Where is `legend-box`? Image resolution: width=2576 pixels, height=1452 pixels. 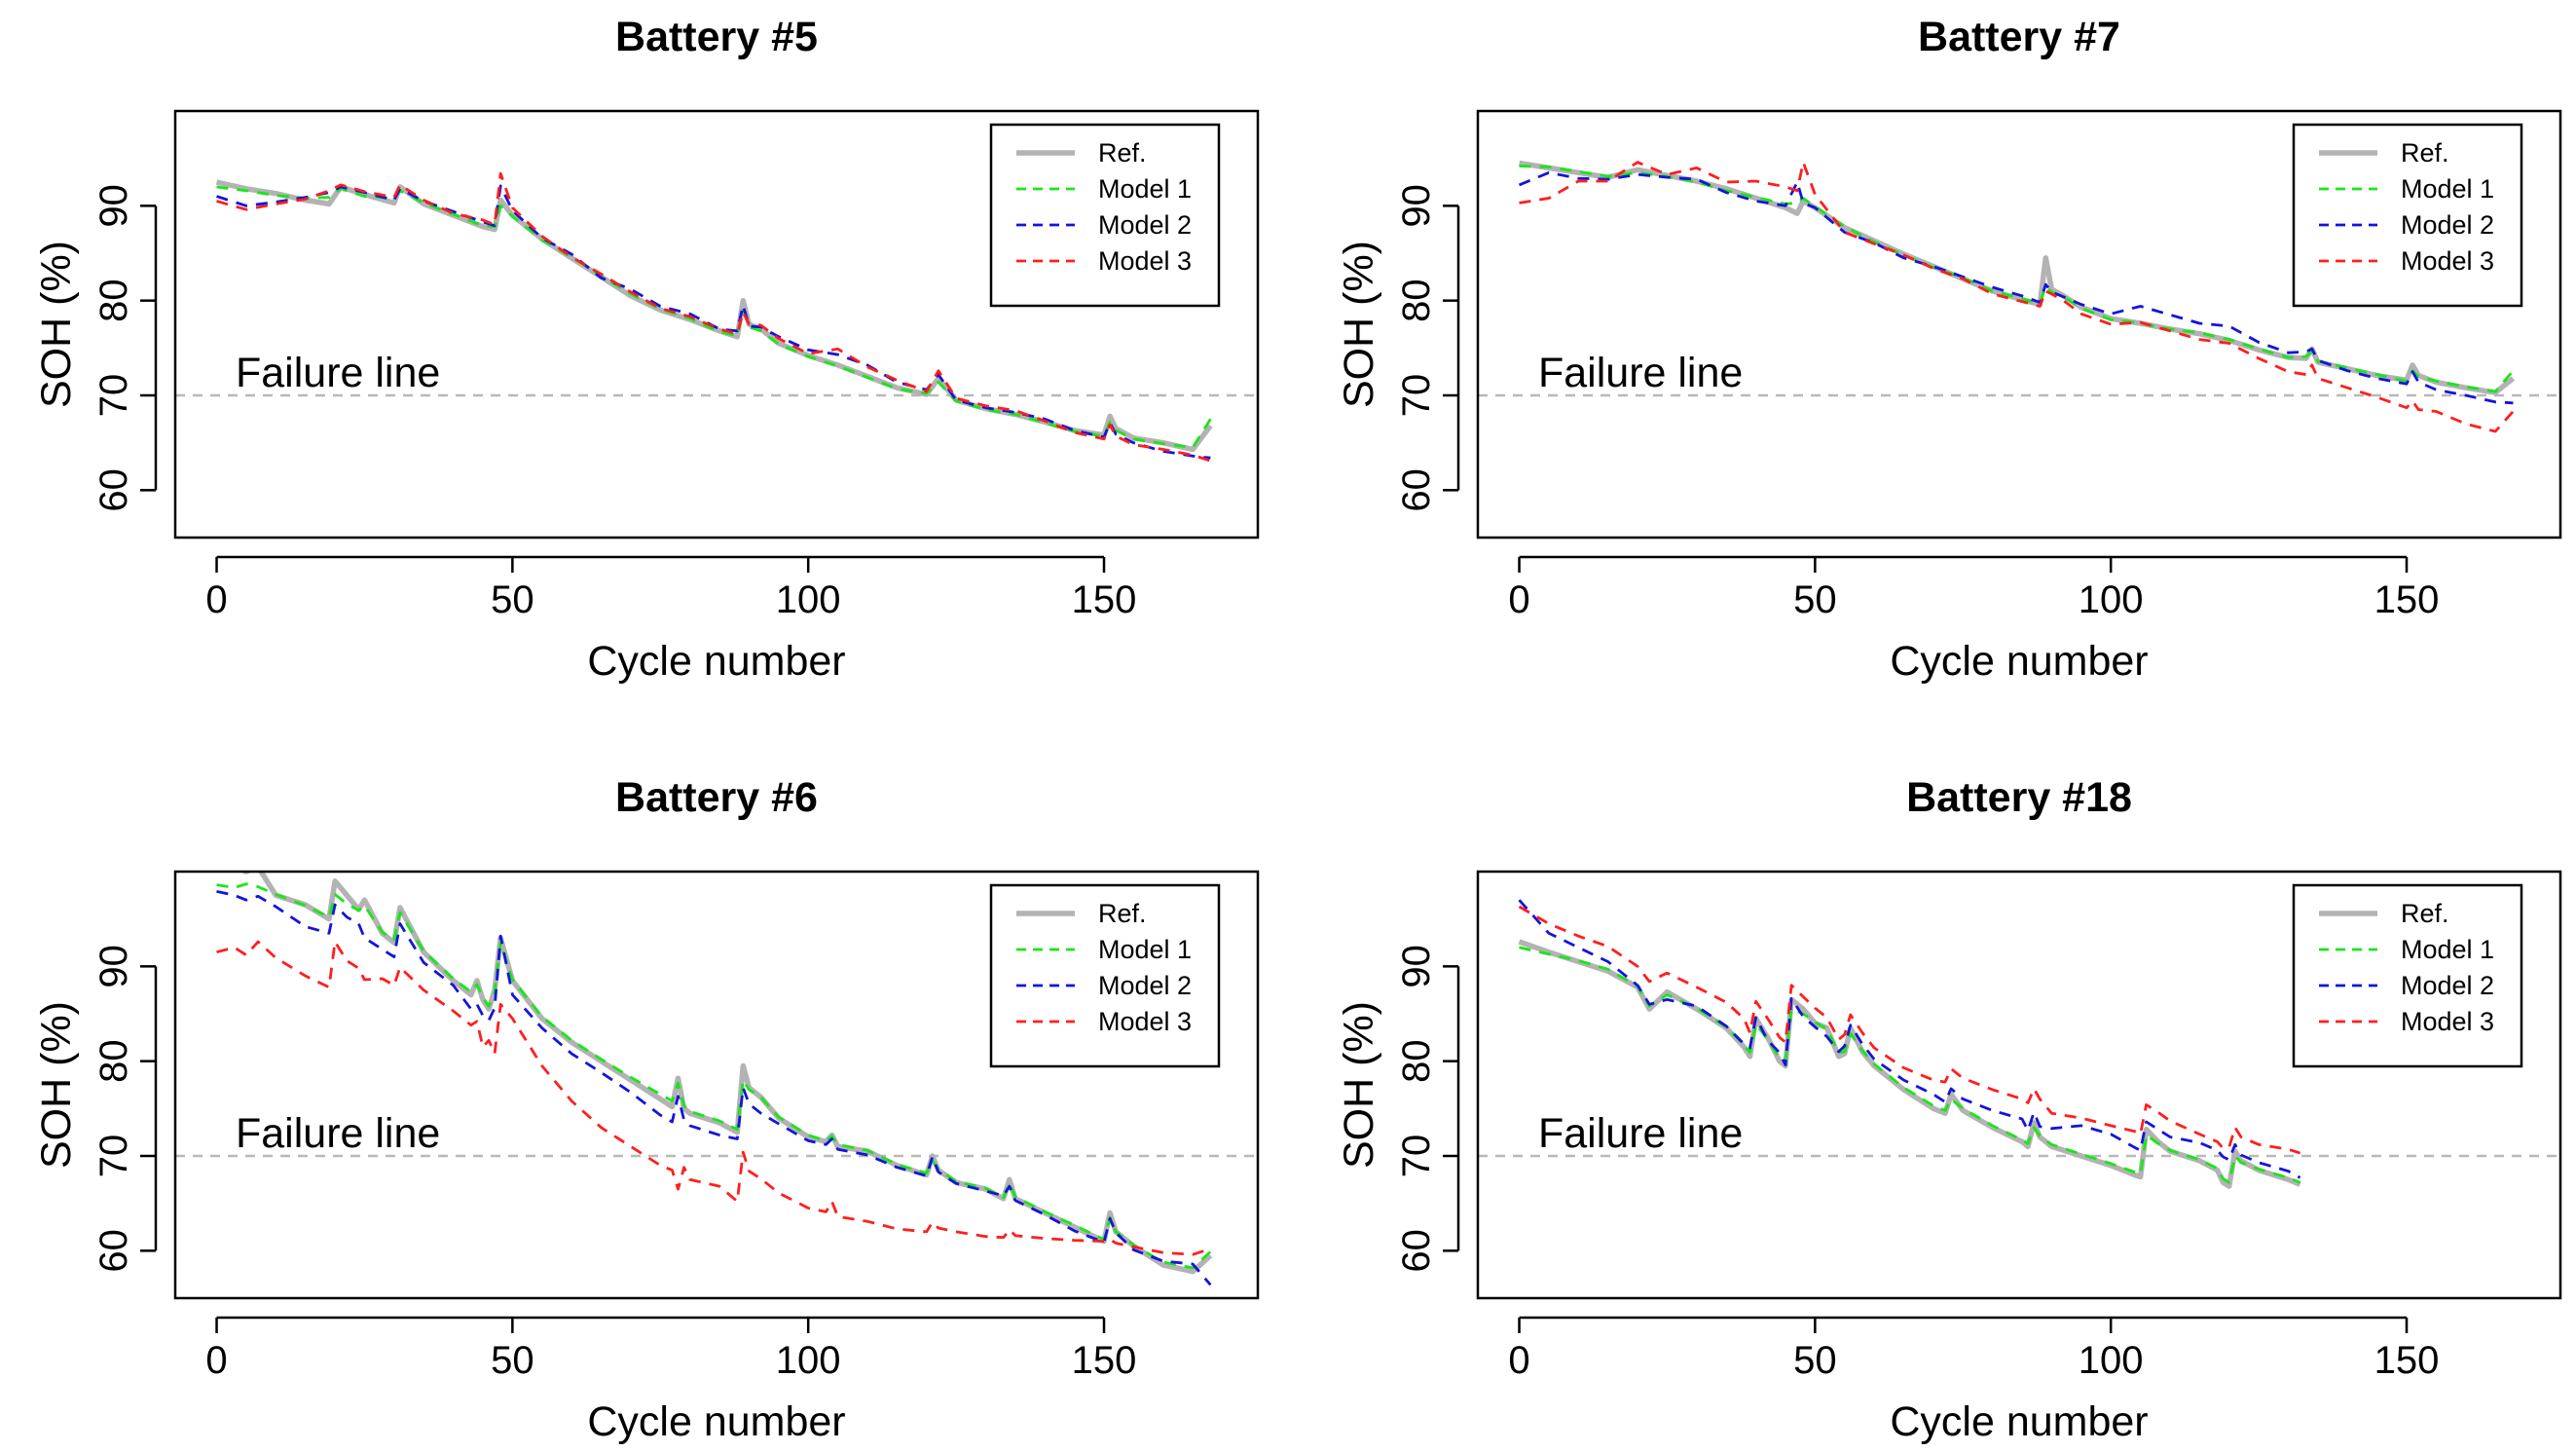 legend-box is located at coordinates (2407, 216).